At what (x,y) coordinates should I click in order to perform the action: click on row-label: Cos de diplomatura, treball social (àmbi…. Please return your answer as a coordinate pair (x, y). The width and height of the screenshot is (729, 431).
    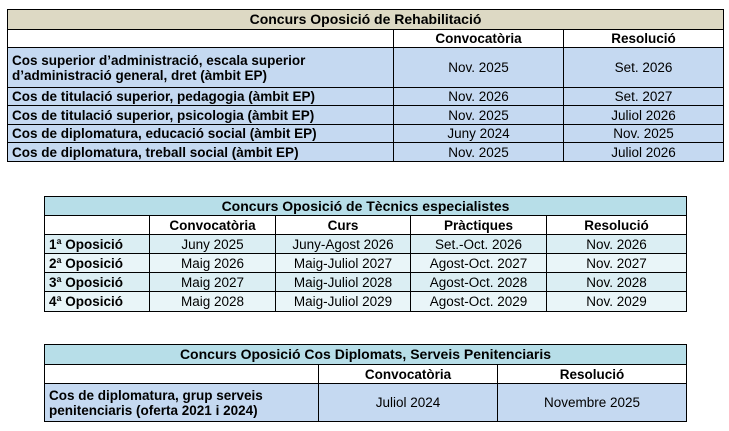
    Looking at the image, I should click on (200, 152).